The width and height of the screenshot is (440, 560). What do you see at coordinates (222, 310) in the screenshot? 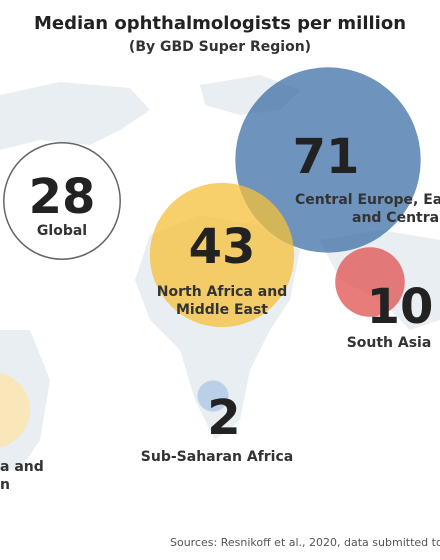
I see `bubble-label: Middle East` at bounding box center [222, 310].